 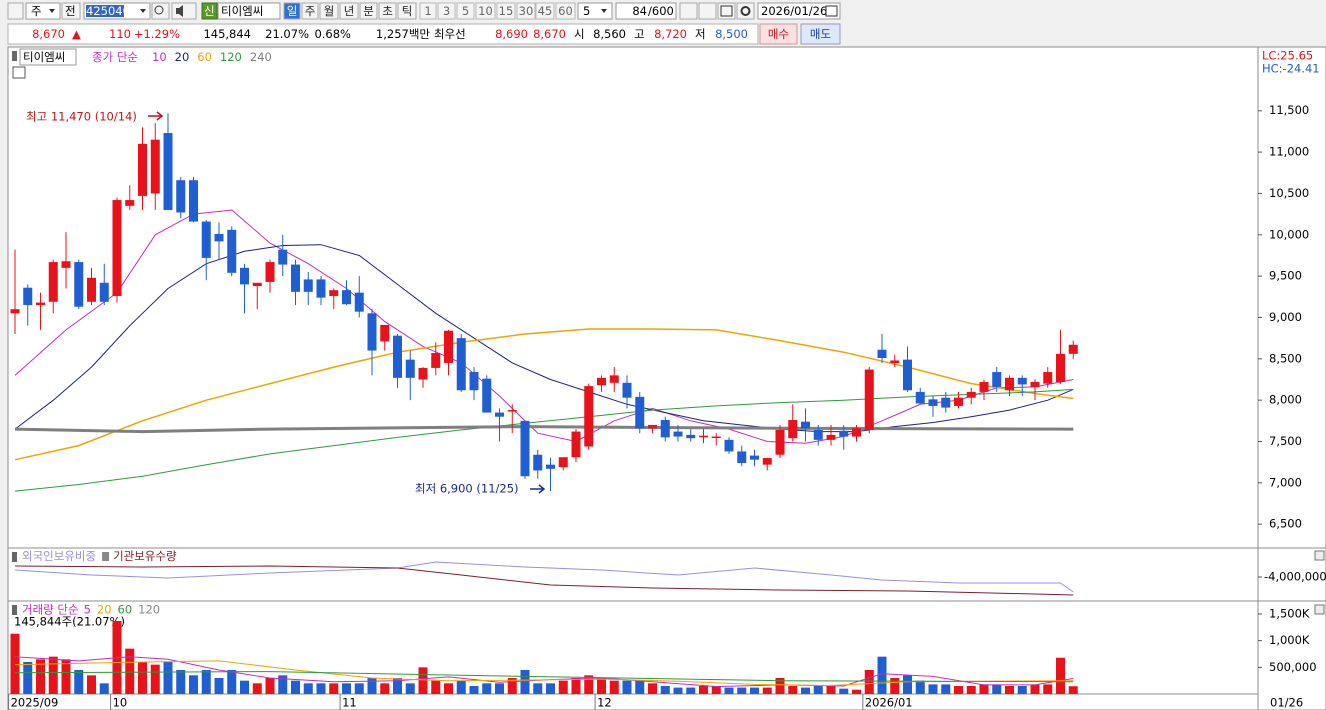 What do you see at coordinates (227, 34) in the screenshot?
I see `volume: 145,844` at bounding box center [227, 34].